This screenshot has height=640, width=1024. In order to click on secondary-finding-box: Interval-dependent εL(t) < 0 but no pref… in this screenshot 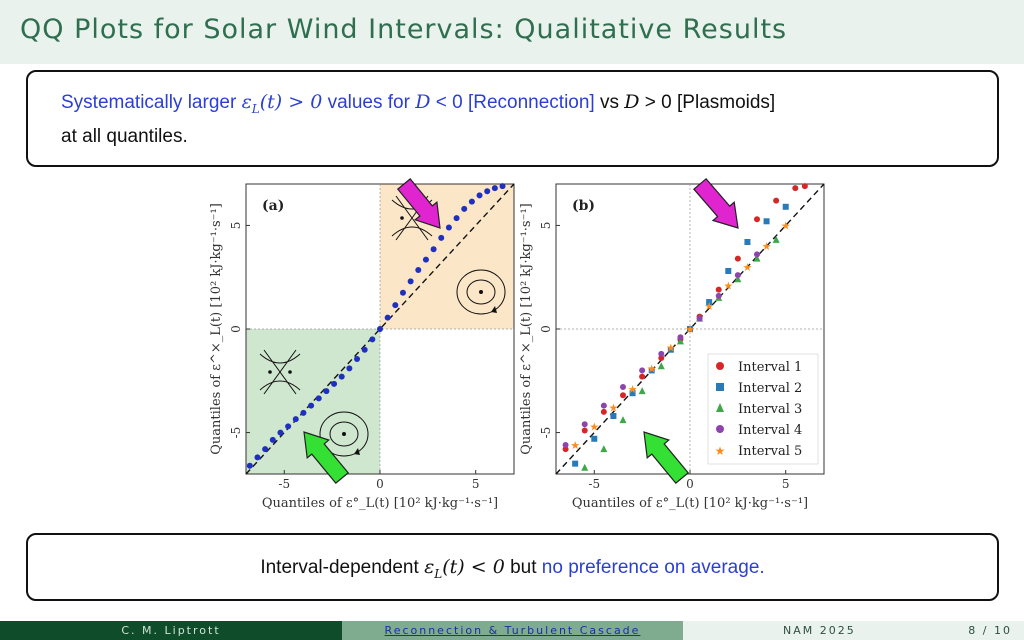, I will do `click(512, 567)`.